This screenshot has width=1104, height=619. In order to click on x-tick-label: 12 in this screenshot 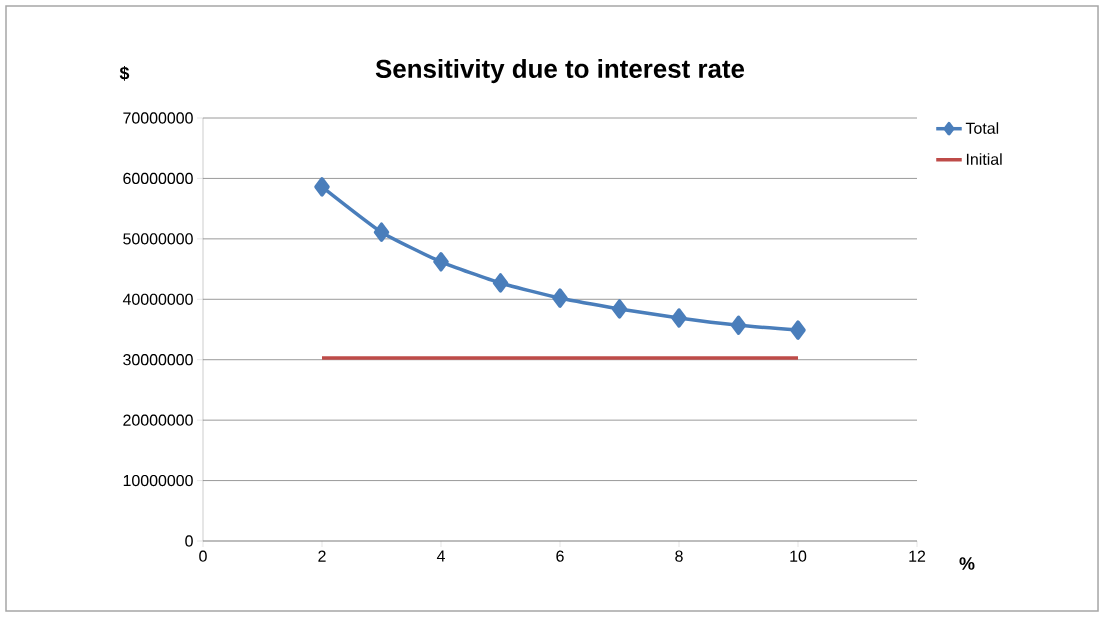, I will do `click(917, 556)`.